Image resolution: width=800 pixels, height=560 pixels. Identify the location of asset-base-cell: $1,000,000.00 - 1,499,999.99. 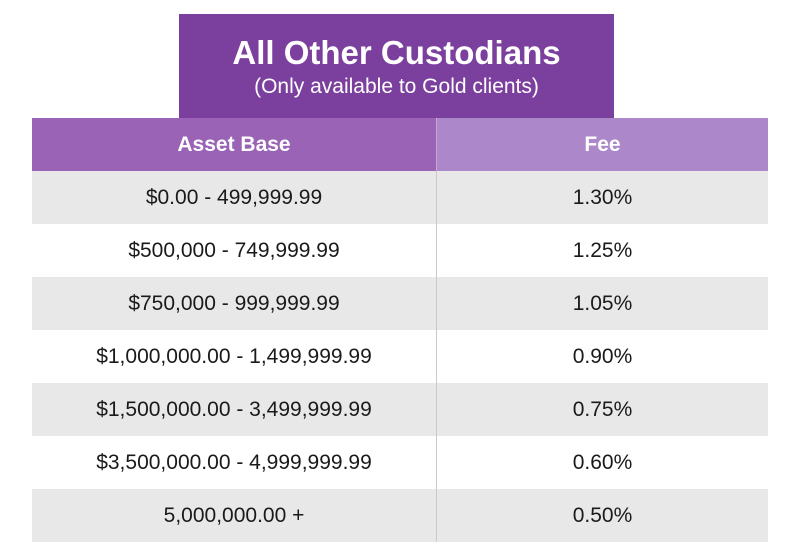
(234, 356).